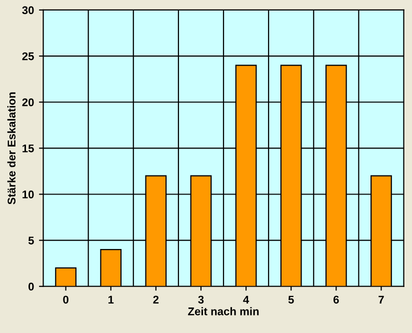 The height and width of the screenshot is (333, 412). I want to click on y-axis-title: Stärke der Eskalation, so click(11, 148).